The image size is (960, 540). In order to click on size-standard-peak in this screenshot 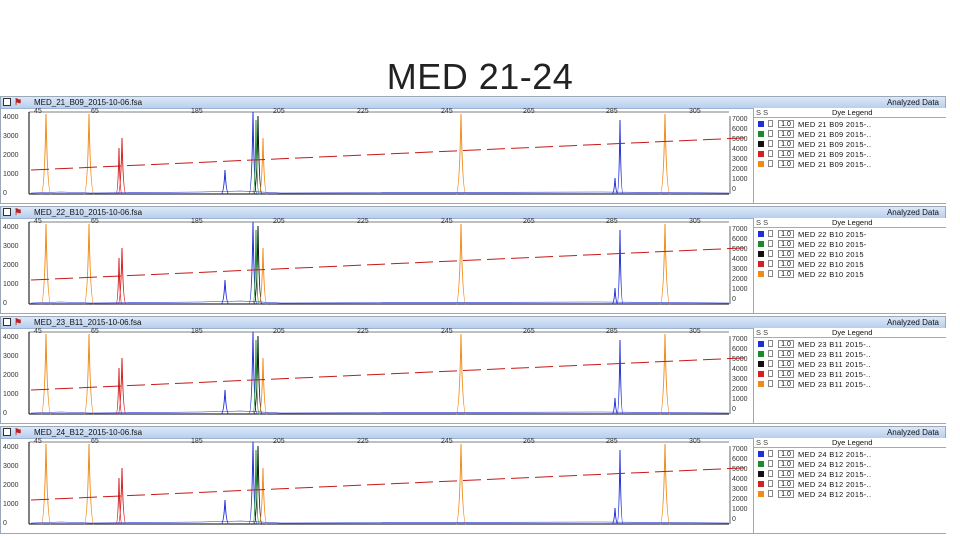, I will do `click(89, 264)`.